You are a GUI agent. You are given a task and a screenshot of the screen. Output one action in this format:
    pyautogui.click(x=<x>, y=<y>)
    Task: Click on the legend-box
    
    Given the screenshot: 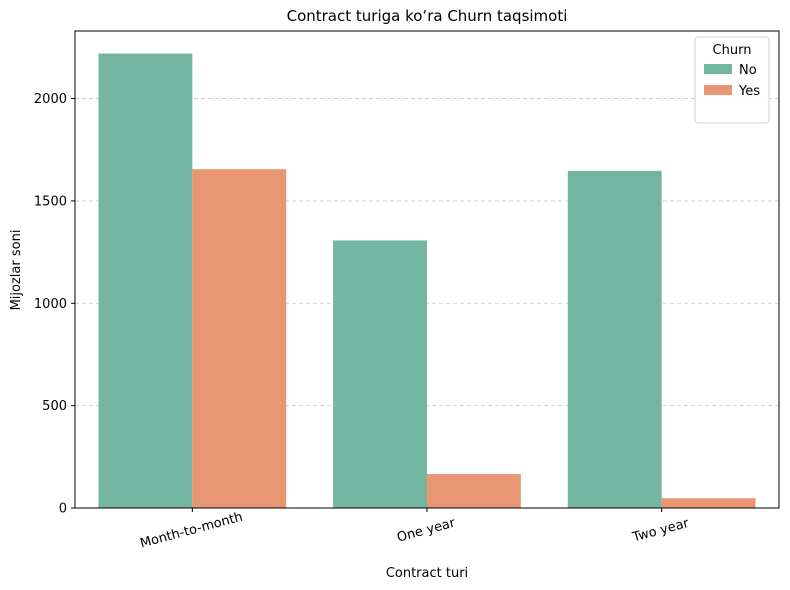 What is the action you would take?
    pyautogui.click(x=732, y=80)
    